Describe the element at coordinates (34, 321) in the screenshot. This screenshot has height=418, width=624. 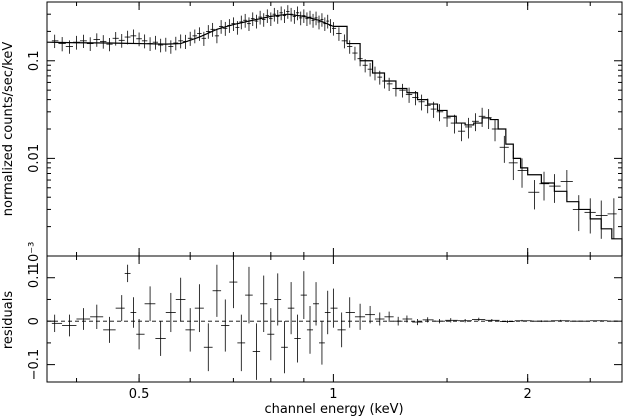
I see `y-tick-label: 0` at that location.